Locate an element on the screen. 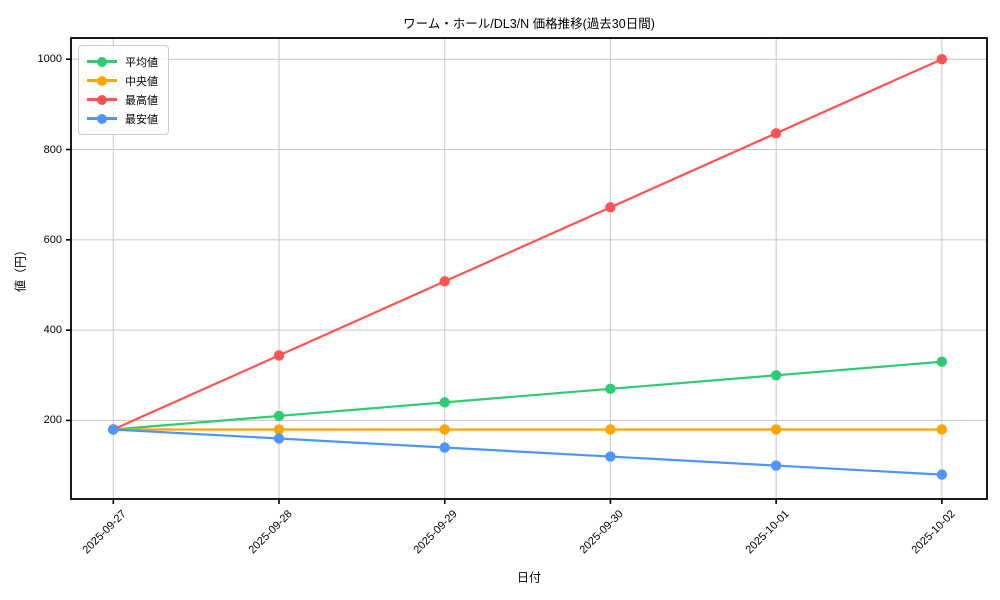 This screenshot has height=600, width=1000. legend-item-average: 平均値 is located at coordinates (122, 61).